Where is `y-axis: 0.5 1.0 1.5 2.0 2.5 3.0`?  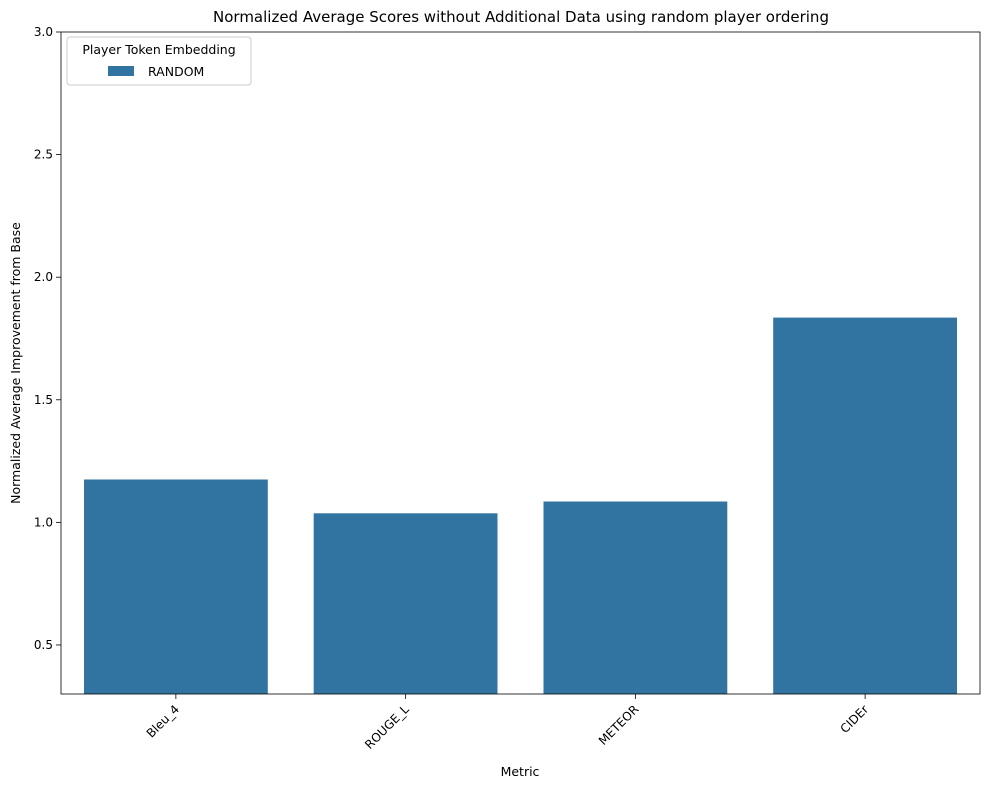 y-axis: 0.5 1.0 1.5 2.0 2.5 3.0 is located at coordinates (47, 338).